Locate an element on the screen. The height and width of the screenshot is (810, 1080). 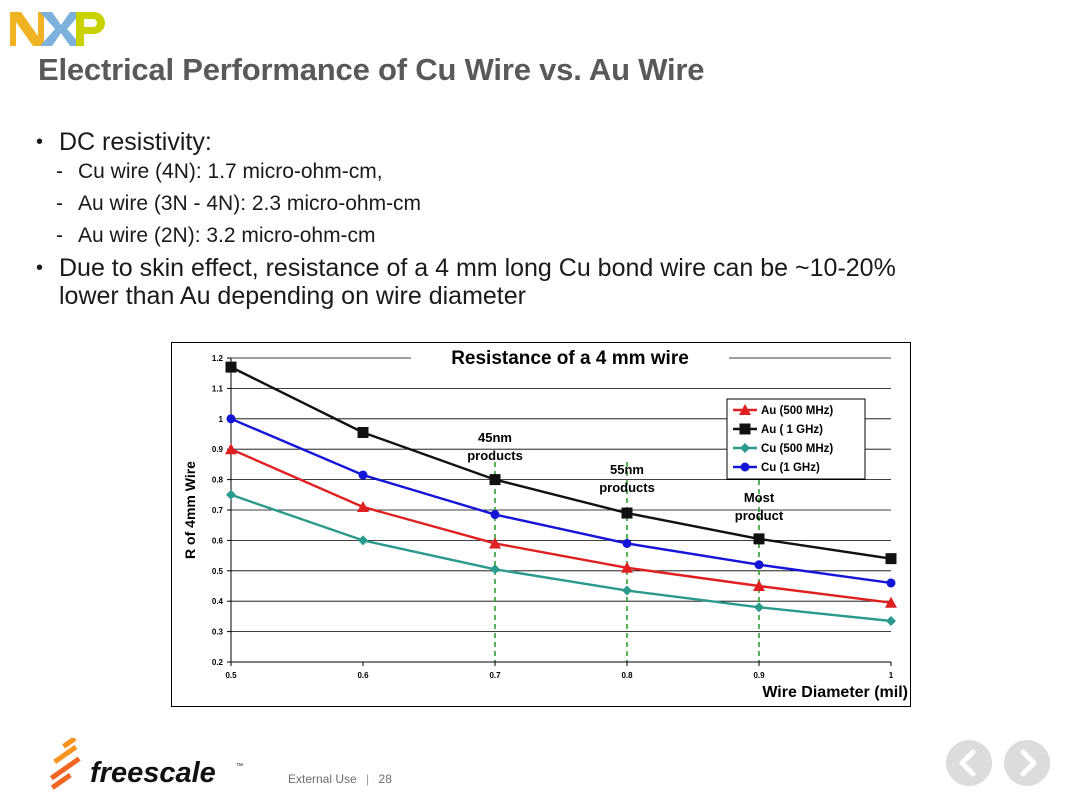
freescale-logo: freescale ™ is located at coordinates (146, 764).